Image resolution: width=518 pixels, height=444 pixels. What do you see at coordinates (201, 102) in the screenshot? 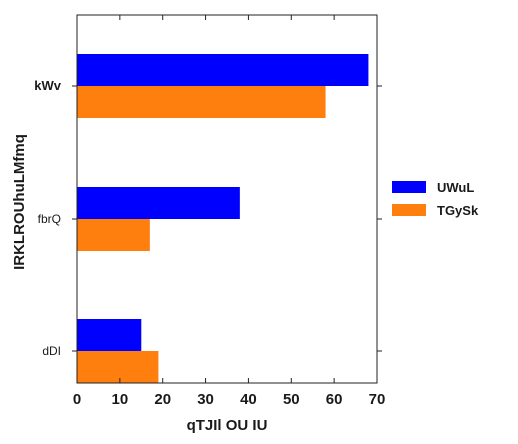
I see `bar-TGySk-kWv` at bounding box center [201, 102].